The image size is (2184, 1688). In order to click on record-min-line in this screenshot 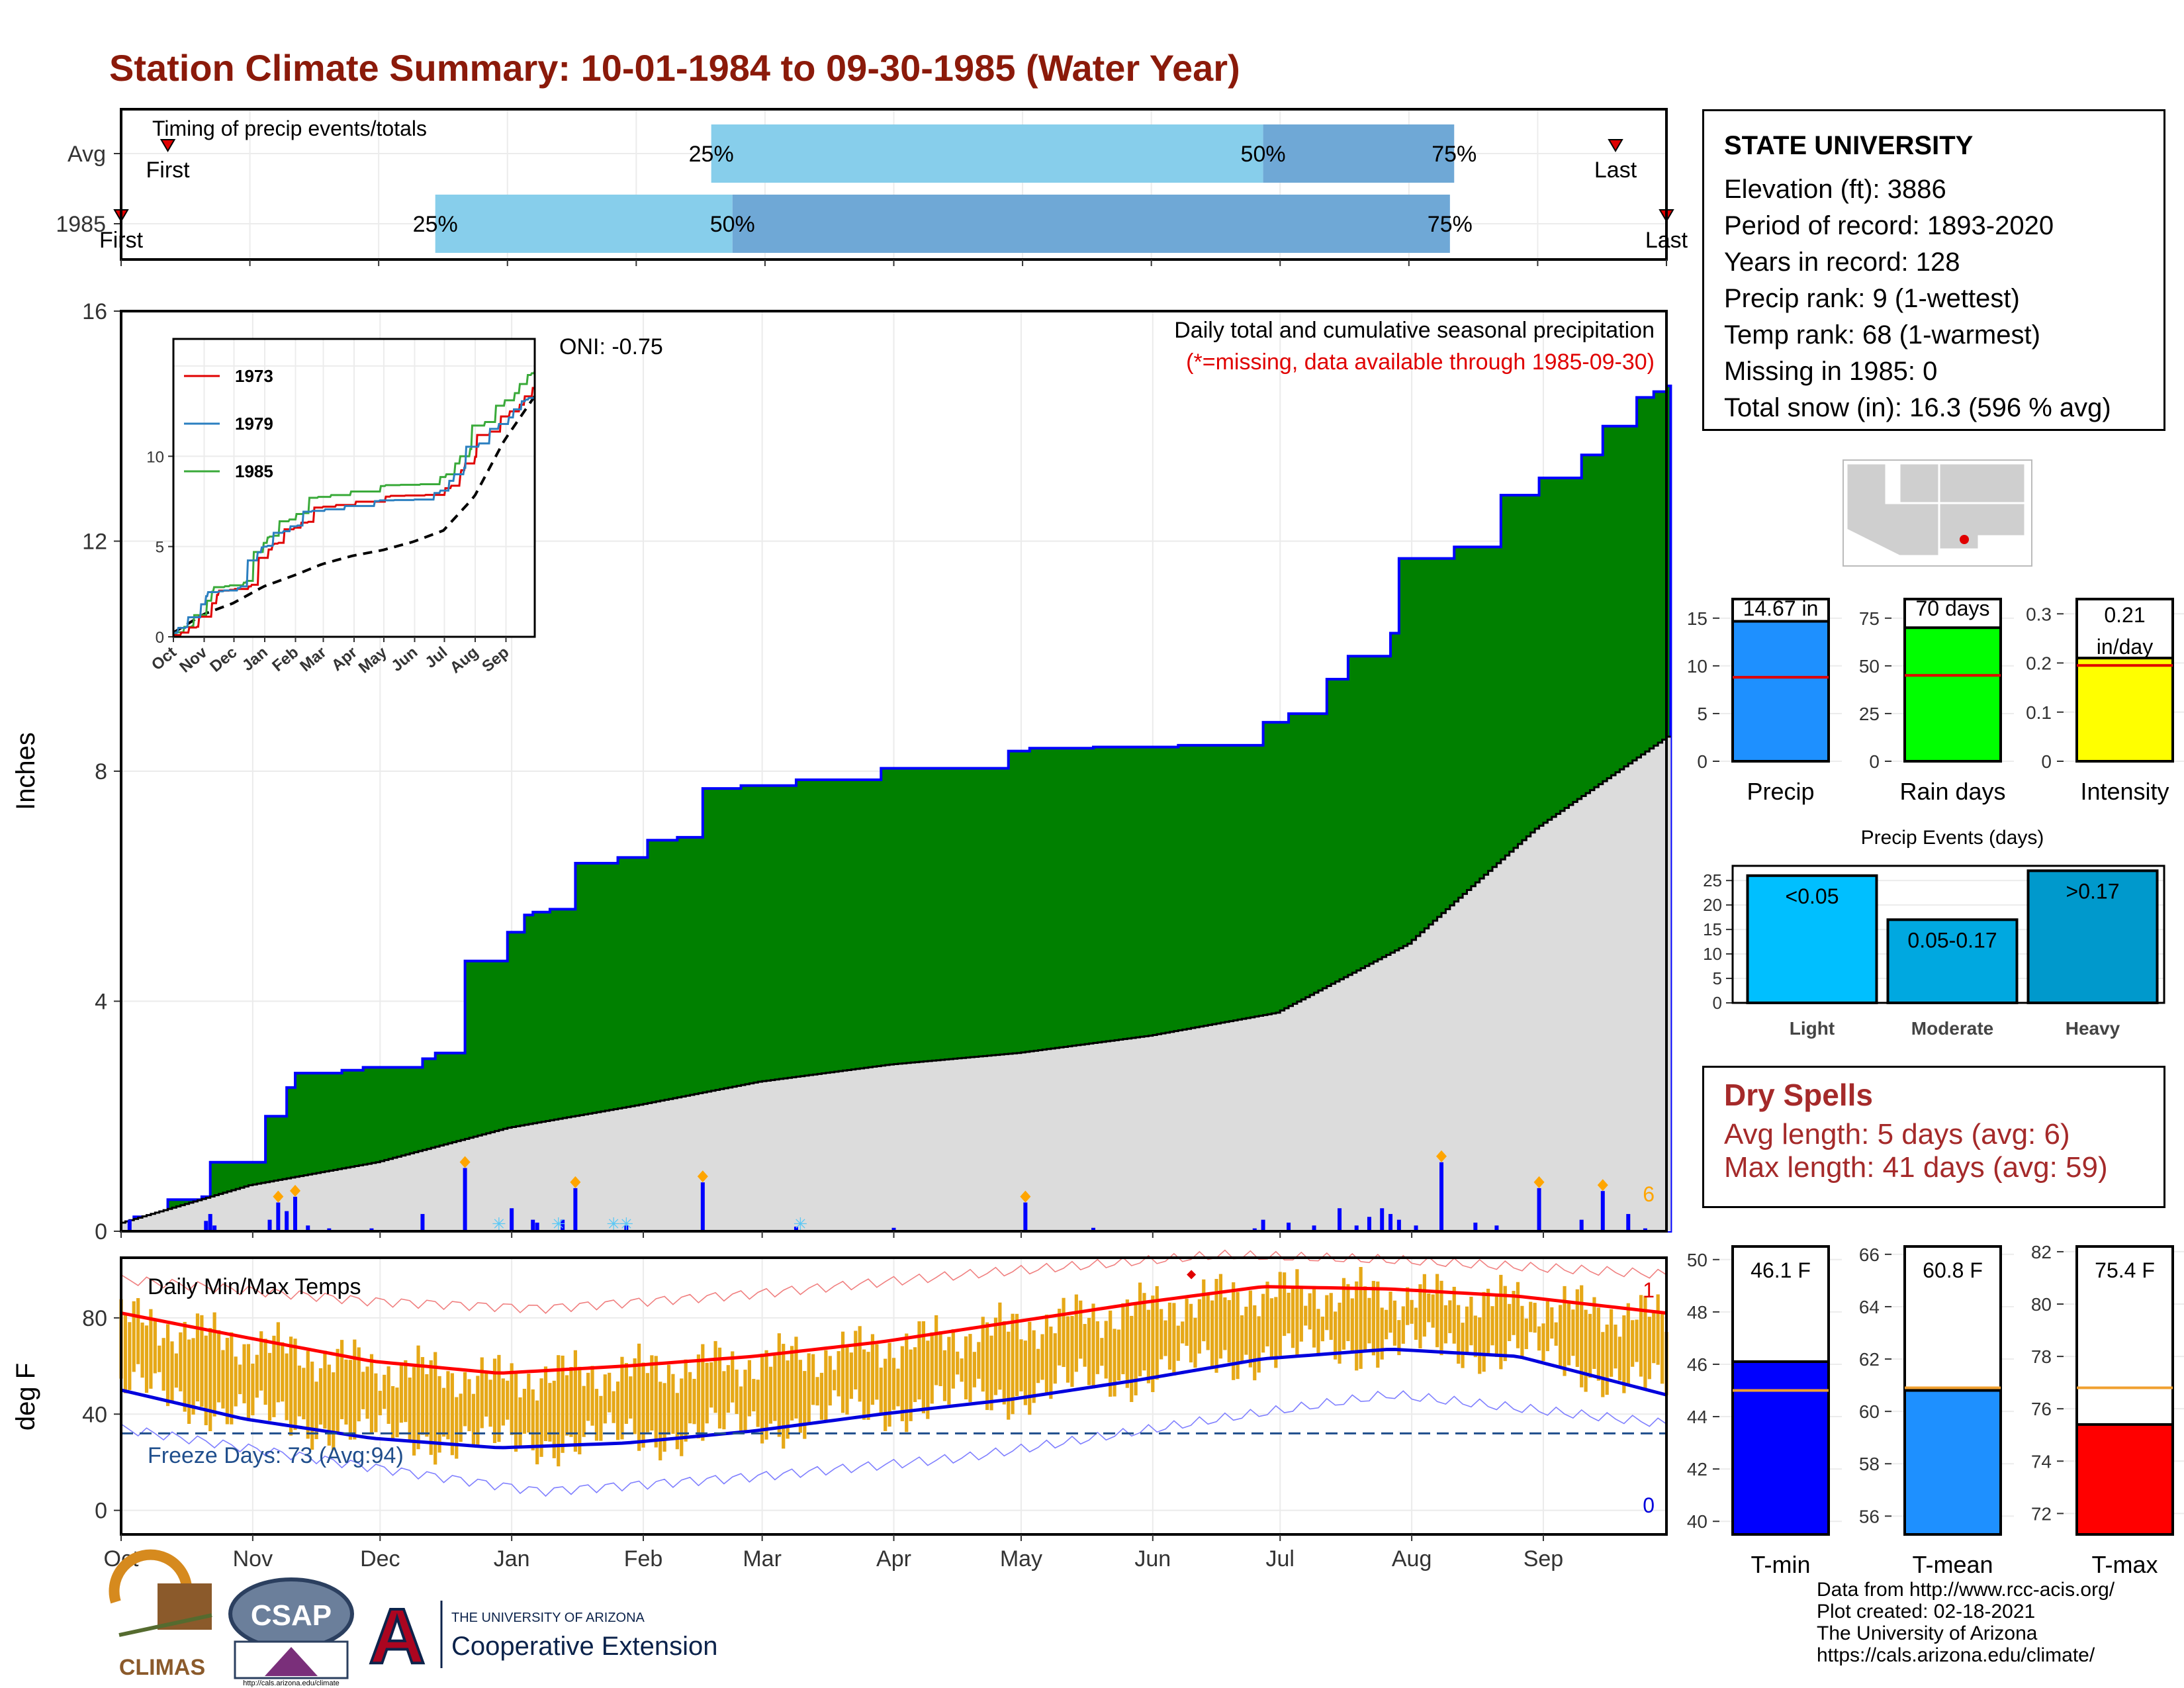, I will do `click(893, 1443)`.